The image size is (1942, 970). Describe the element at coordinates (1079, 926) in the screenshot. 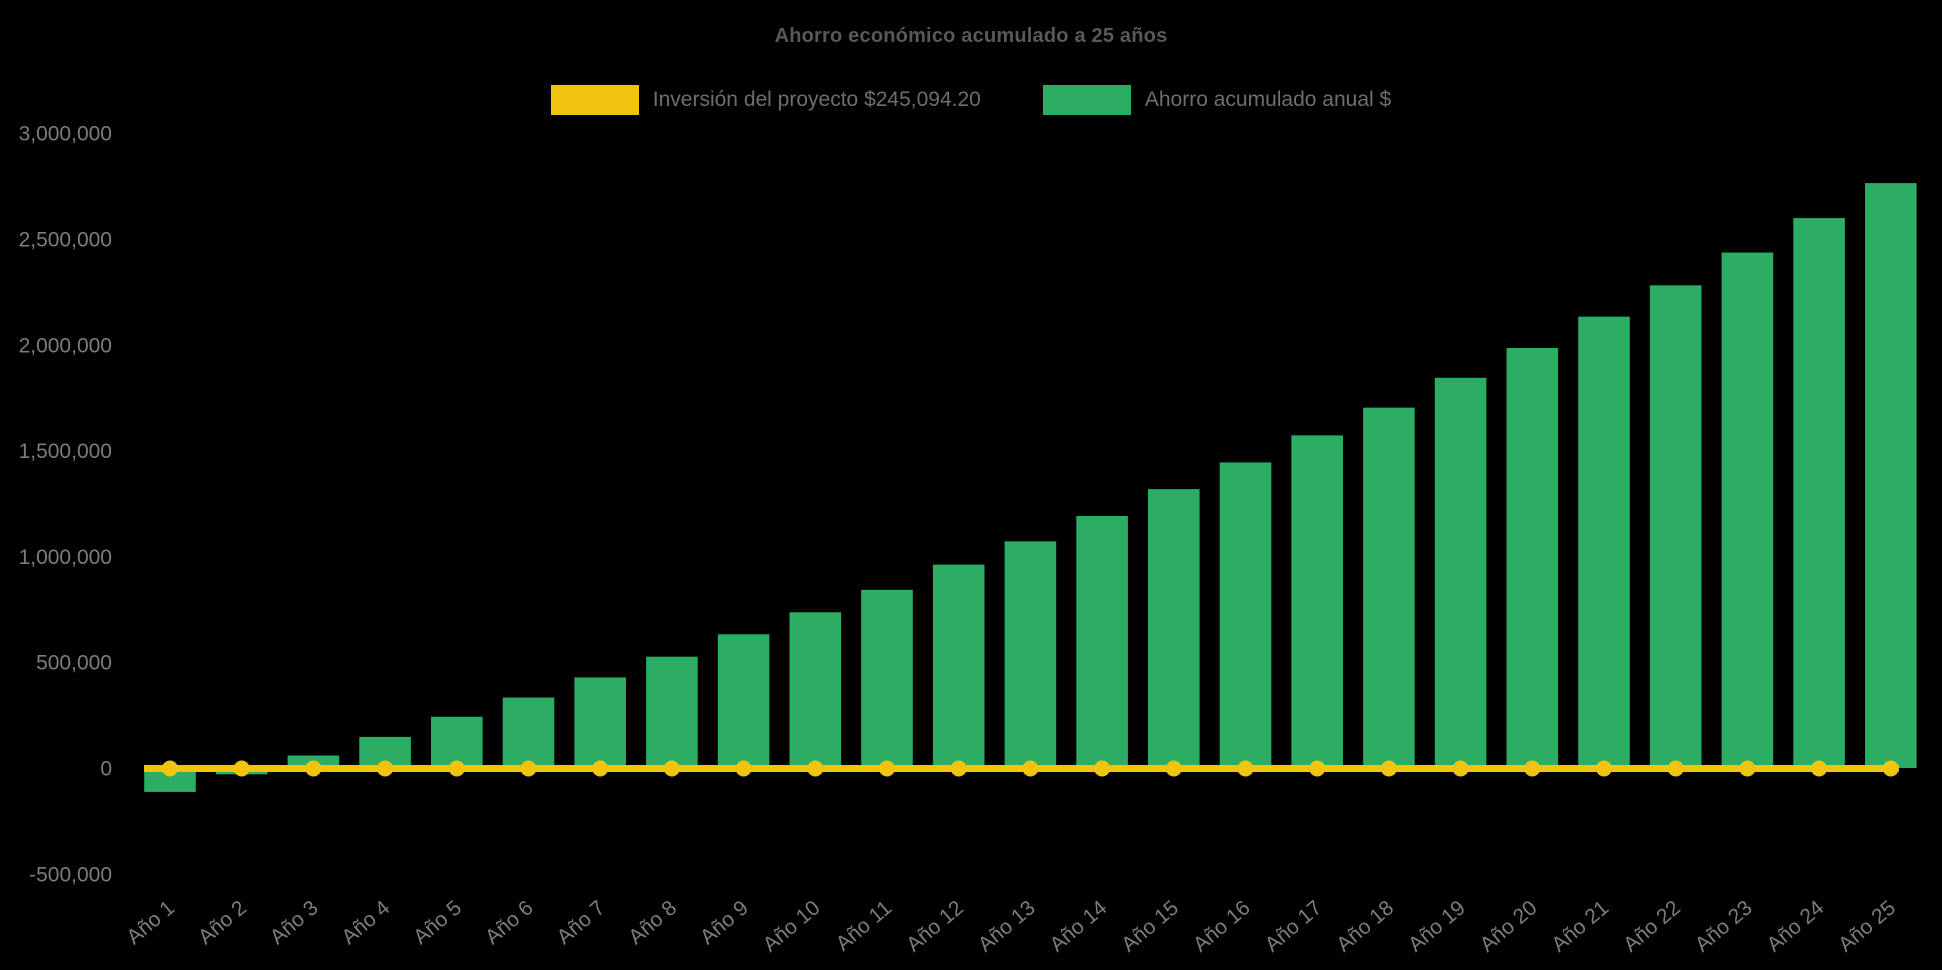

I see `x-axis-label: Año 14` at that location.